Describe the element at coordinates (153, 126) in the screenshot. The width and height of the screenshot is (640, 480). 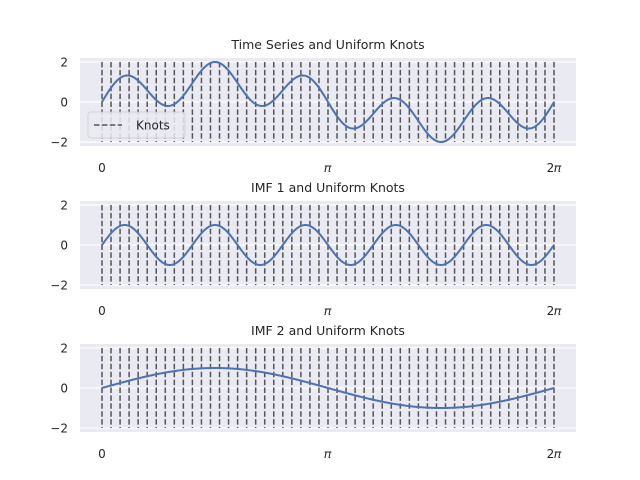
I see `legend-label: Knots` at that location.